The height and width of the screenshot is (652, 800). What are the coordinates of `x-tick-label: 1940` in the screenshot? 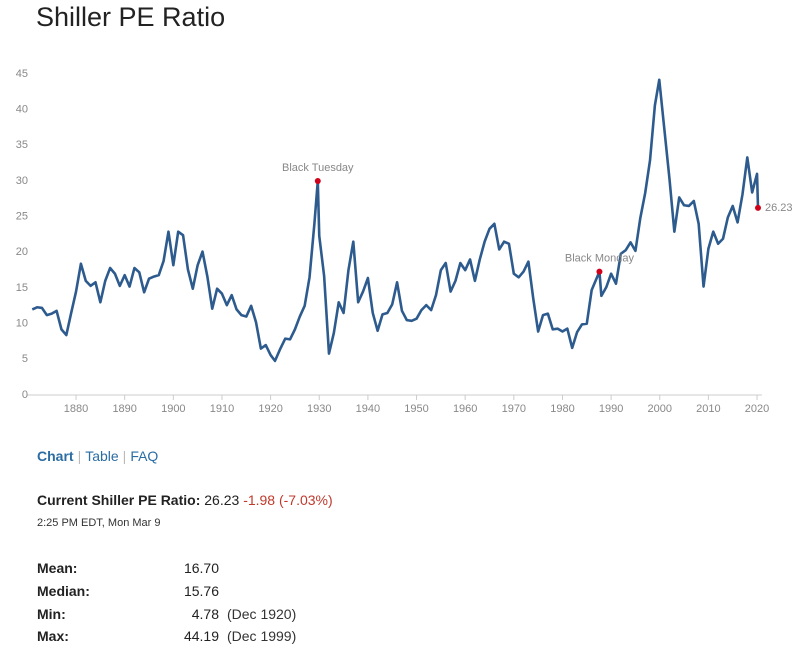 It's located at (368, 409).